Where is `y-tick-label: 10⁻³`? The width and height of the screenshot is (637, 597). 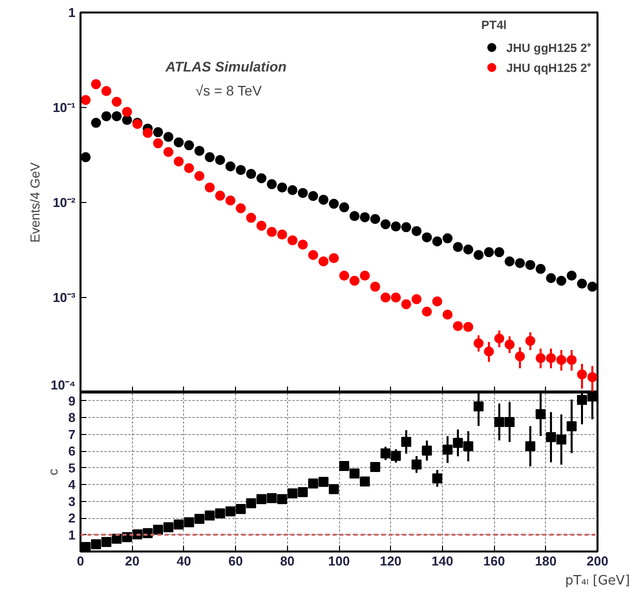
y-tick-label: 10⁻³ is located at coordinates (64, 297).